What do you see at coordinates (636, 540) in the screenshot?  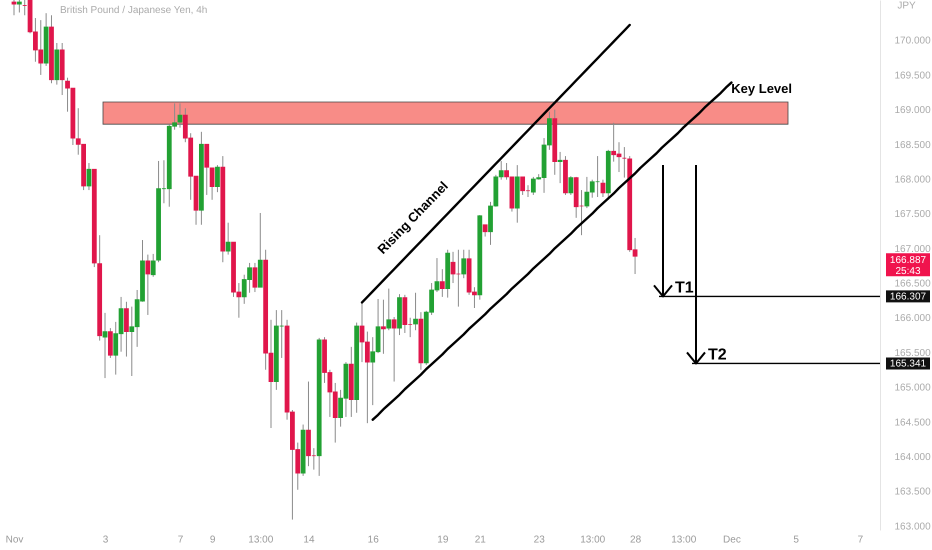 I see `x-tick-label: 28` at bounding box center [636, 540].